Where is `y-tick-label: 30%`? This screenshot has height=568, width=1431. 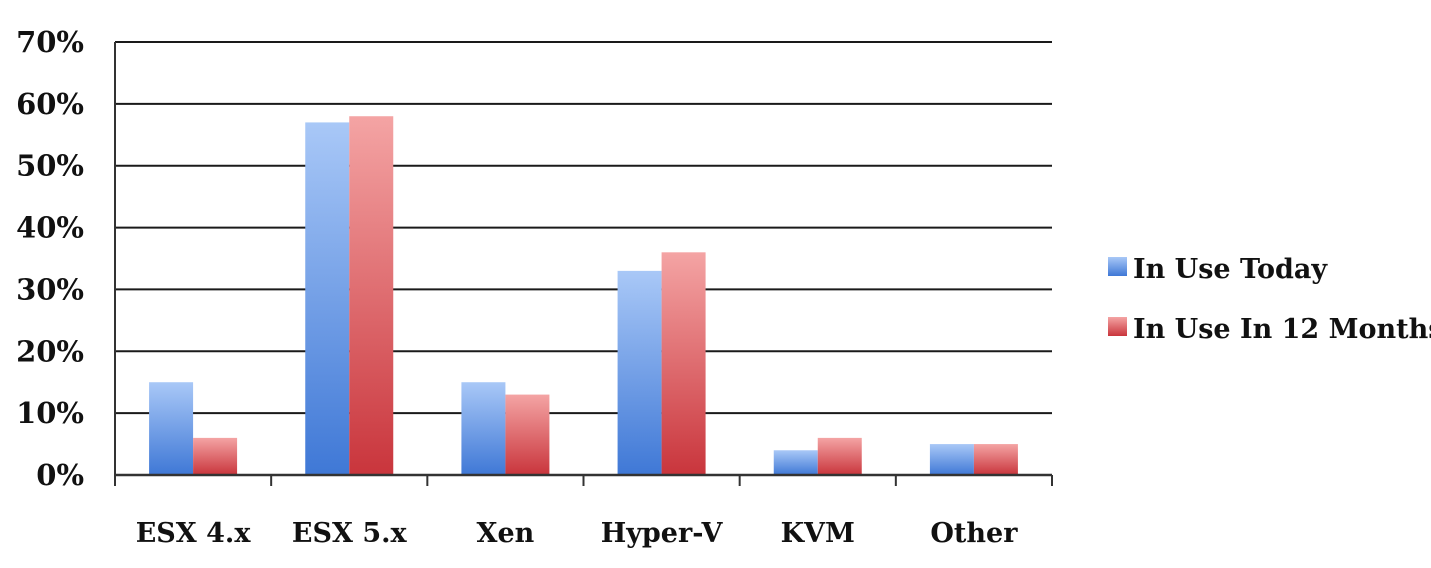
y-tick-label: 30% is located at coordinates (50, 289).